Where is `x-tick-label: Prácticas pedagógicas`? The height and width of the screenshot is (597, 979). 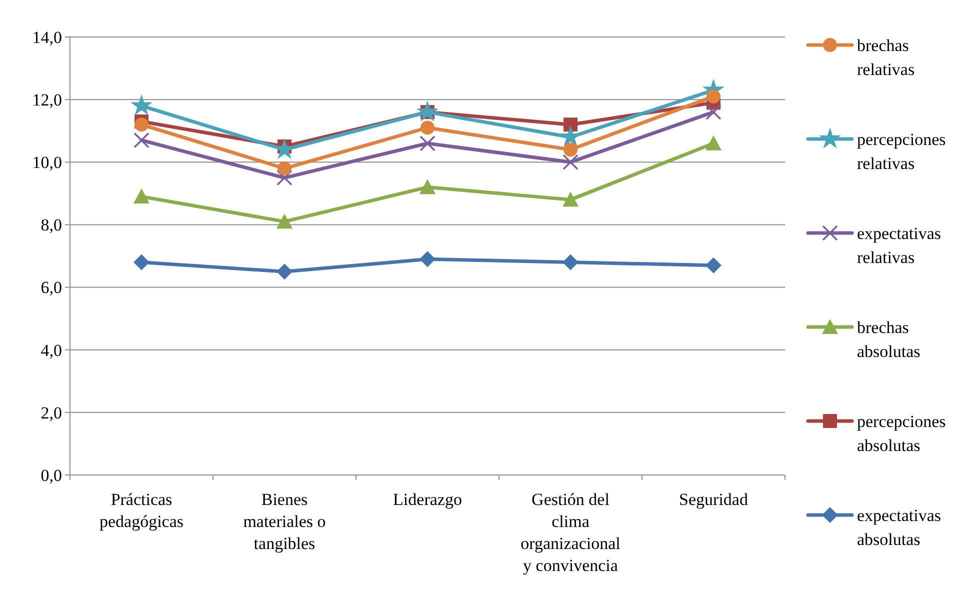
x-tick-label: Prácticas pedagógicas is located at coordinates (141, 510).